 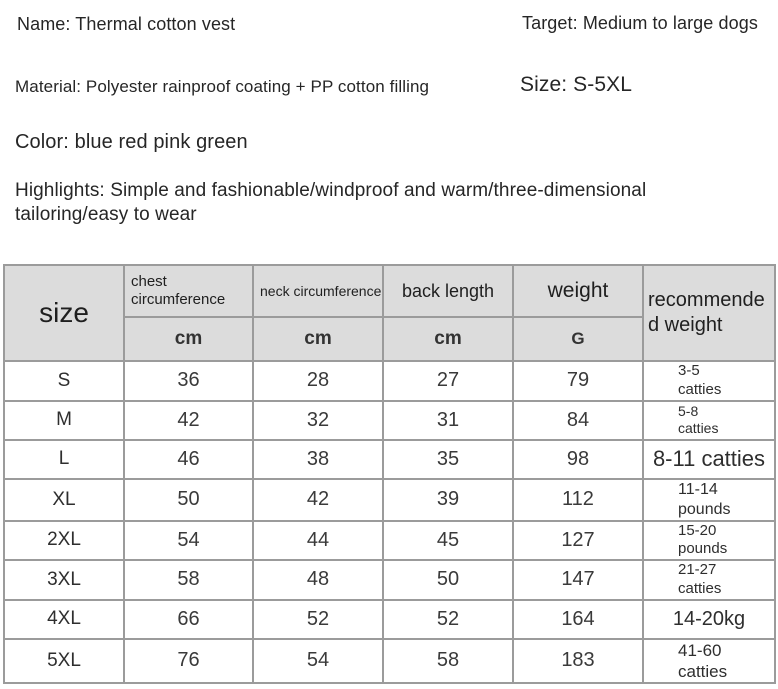 What do you see at coordinates (64, 499) in the screenshot?
I see `size-cell: XL` at bounding box center [64, 499].